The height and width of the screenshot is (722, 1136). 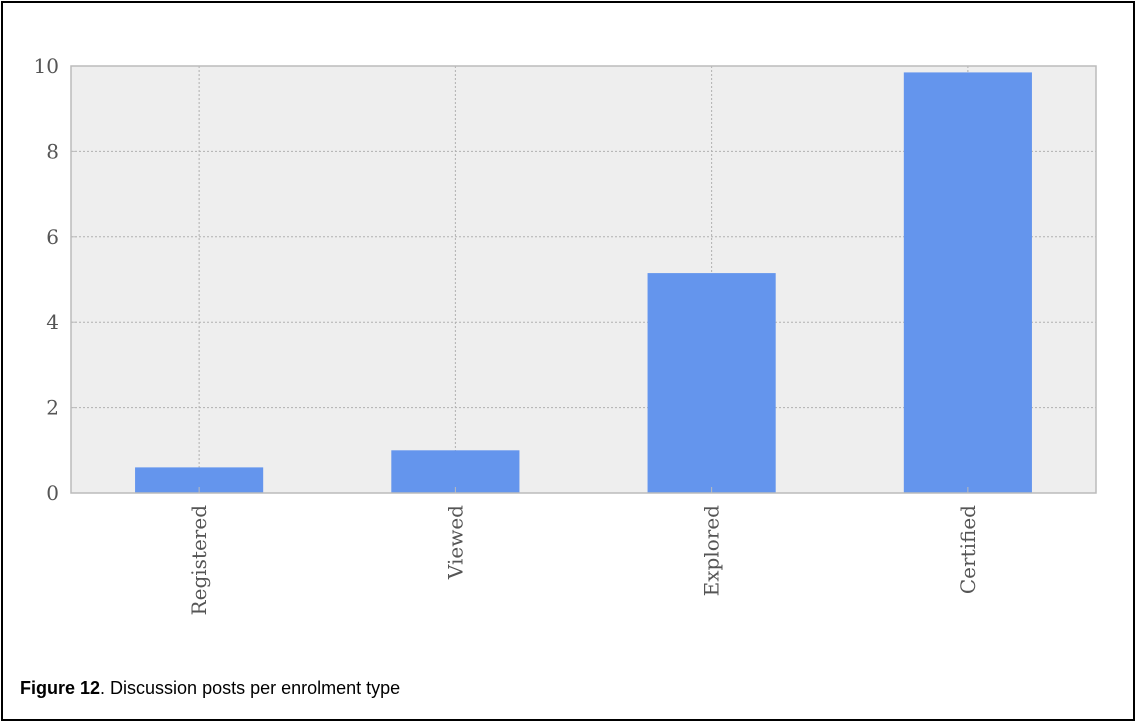 What do you see at coordinates (46, 66) in the screenshot?
I see `y-tick-label: 10` at bounding box center [46, 66].